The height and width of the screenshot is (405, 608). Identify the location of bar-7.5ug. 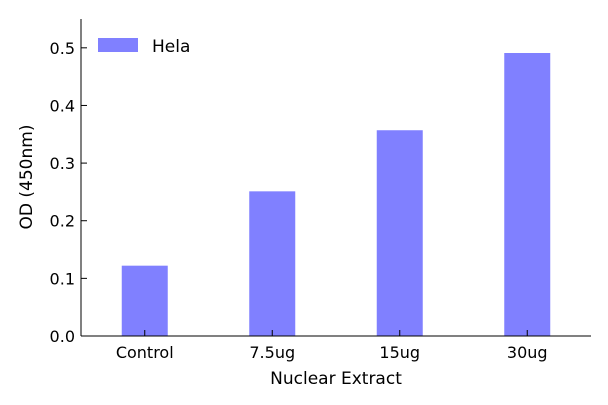
(272, 263).